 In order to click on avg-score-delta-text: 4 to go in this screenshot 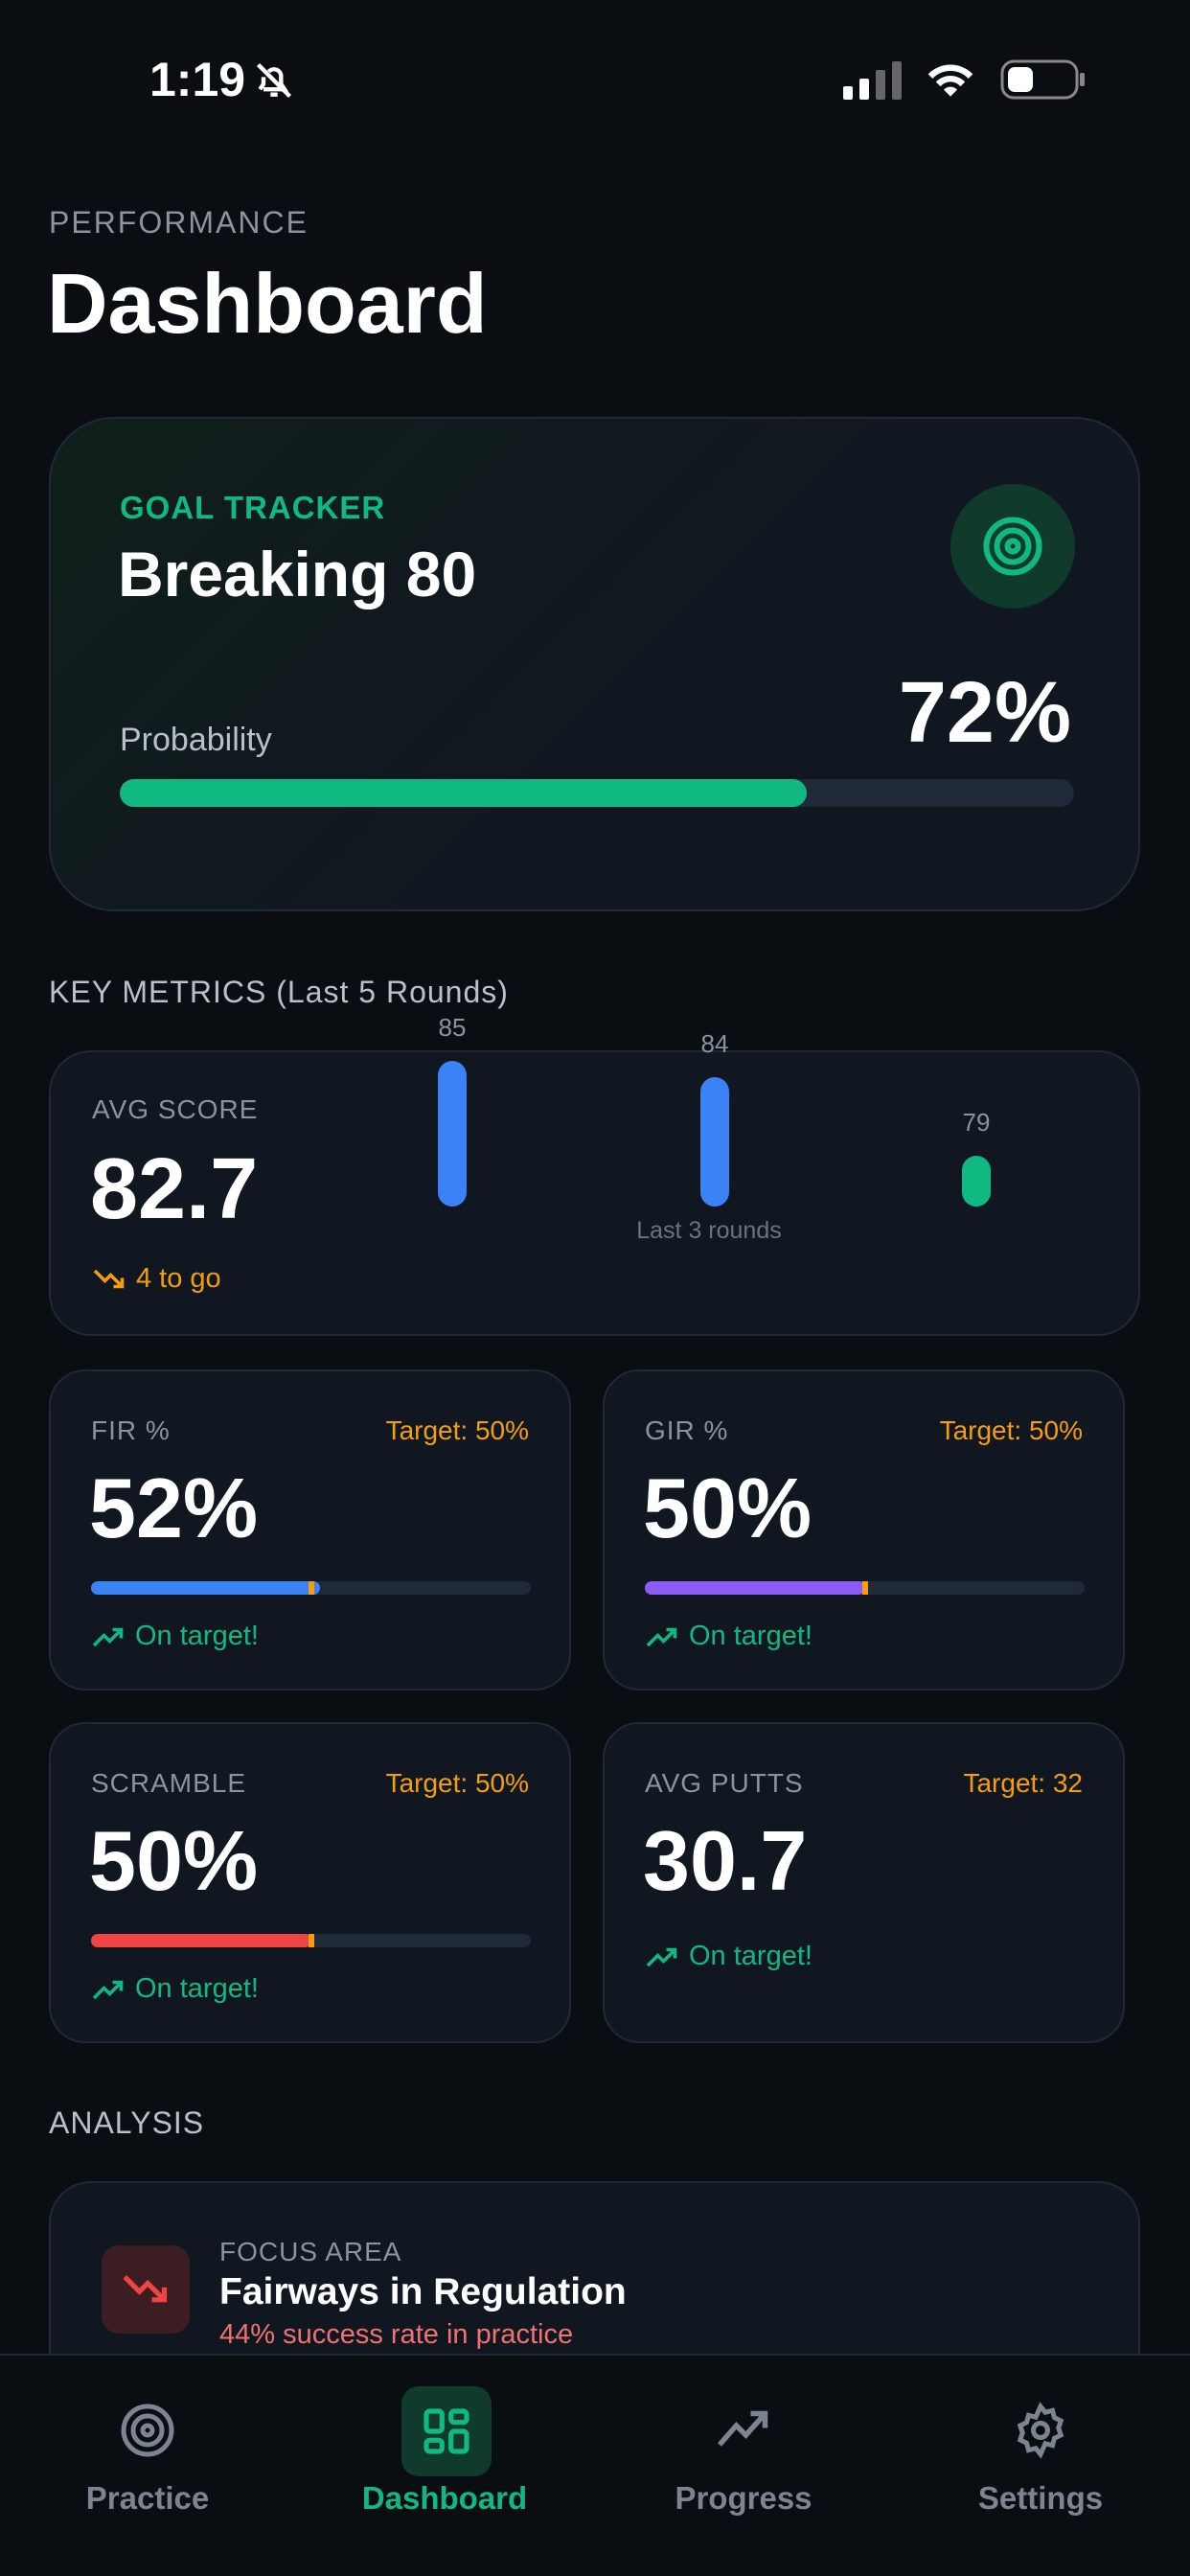, I will do `click(179, 1278)`.